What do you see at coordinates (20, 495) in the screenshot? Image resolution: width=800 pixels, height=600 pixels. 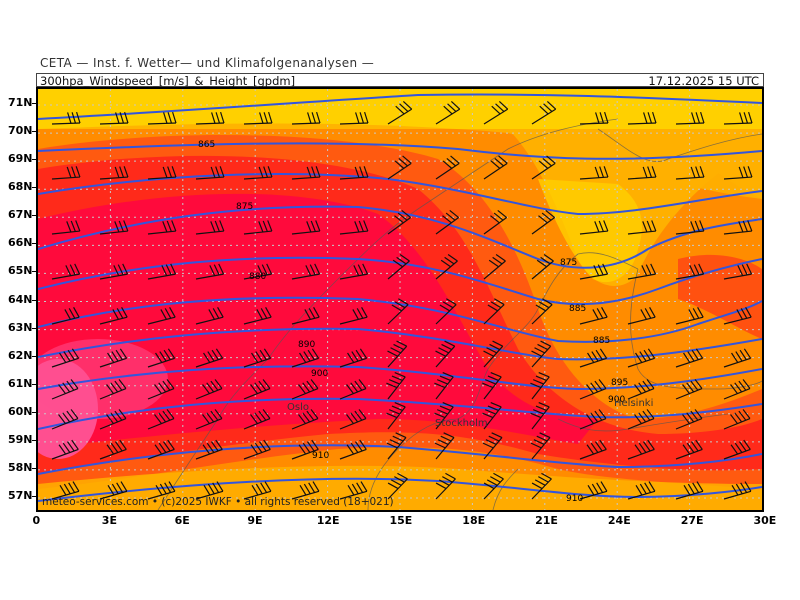 I see `latitude-label: 57N` at bounding box center [20, 495].